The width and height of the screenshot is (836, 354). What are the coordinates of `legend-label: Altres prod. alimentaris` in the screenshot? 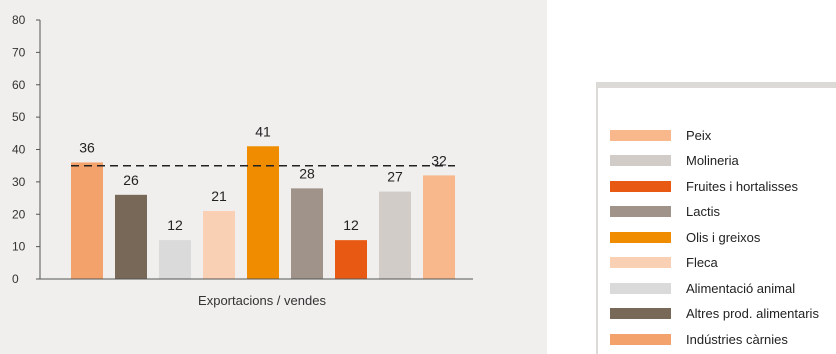 It's located at (752, 313).